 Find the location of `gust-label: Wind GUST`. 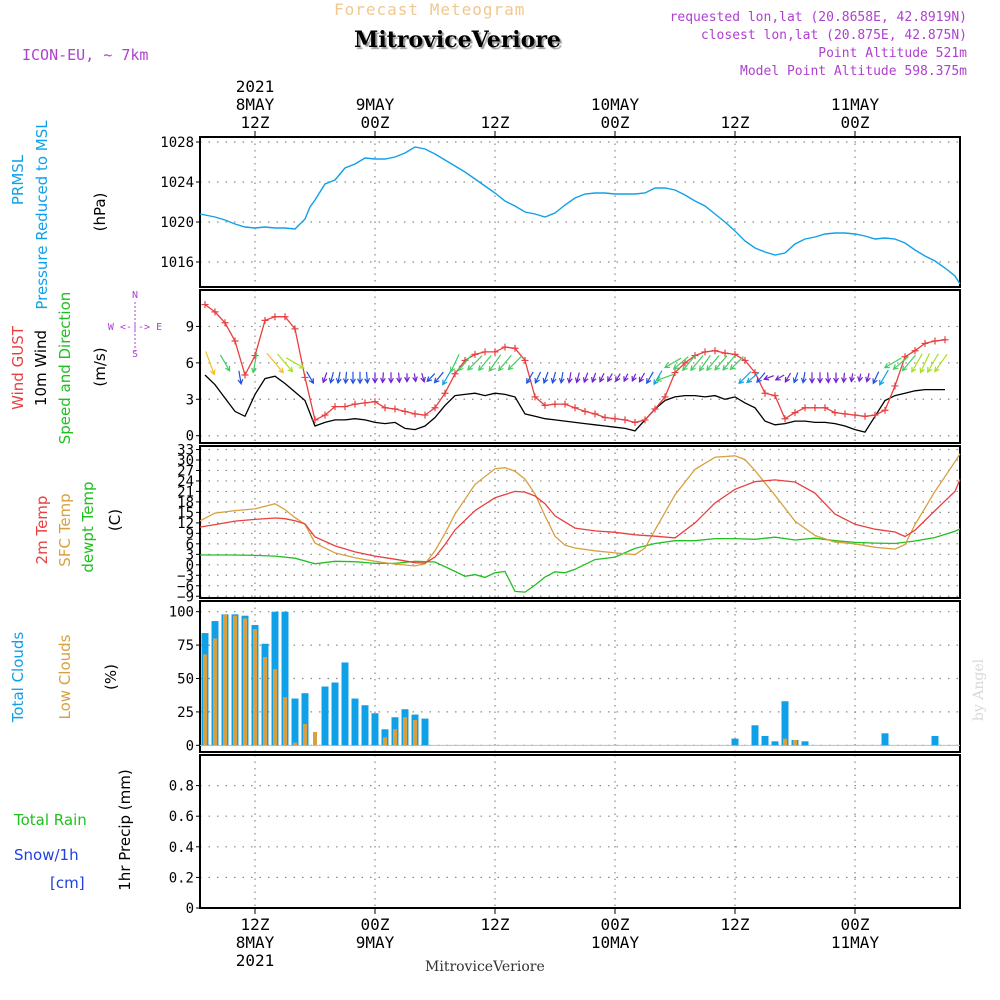

gust-label: Wind GUST is located at coordinates (18, 367).